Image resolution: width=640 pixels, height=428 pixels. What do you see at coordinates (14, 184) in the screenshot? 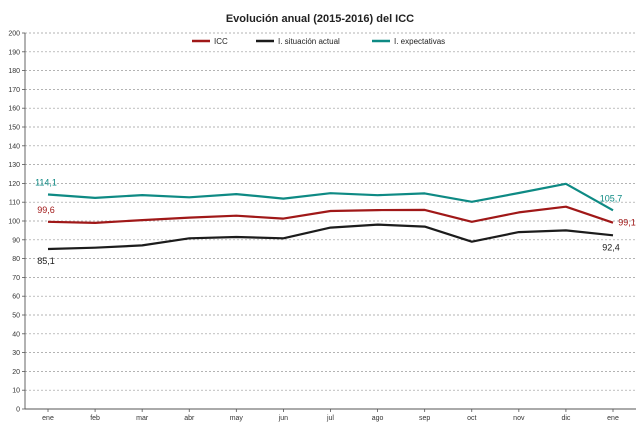
I see `y-tick-label: 120` at bounding box center [14, 184].